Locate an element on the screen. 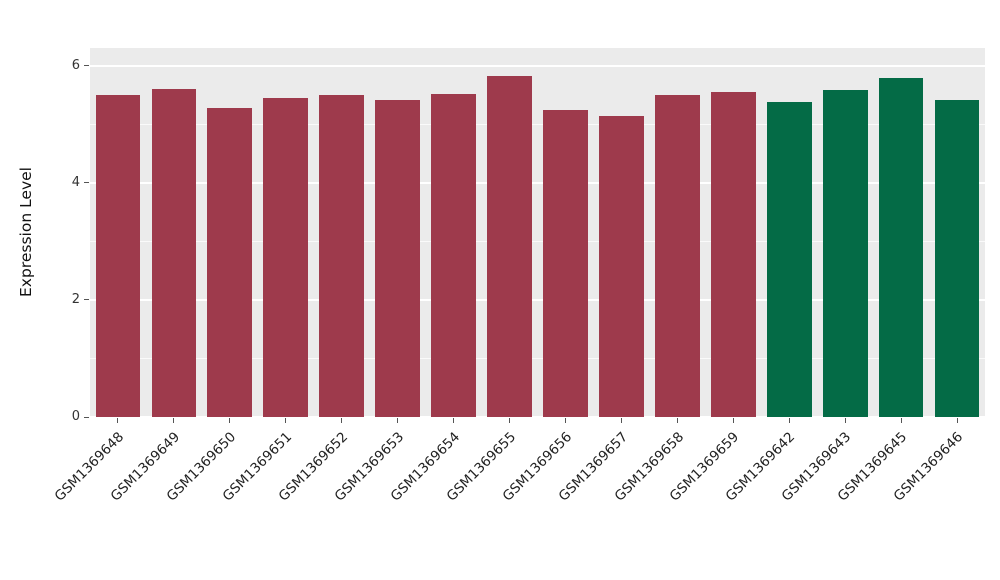 Image resolution: width=1000 pixels, height=580 pixels. bar-GSM1369649 is located at coordinates (174, 253).